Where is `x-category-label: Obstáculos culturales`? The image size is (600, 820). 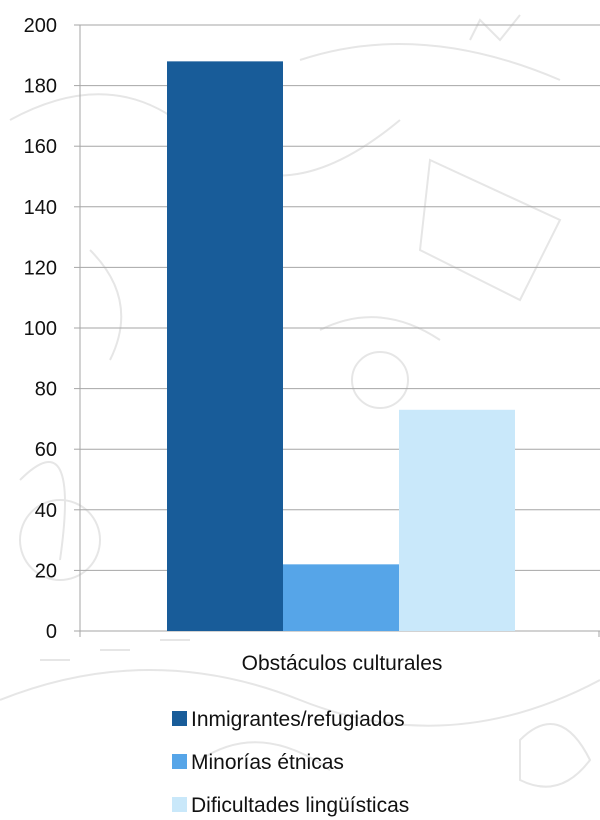 x-category-label: Obstáculos culturales is located at coordinates (342, 663).